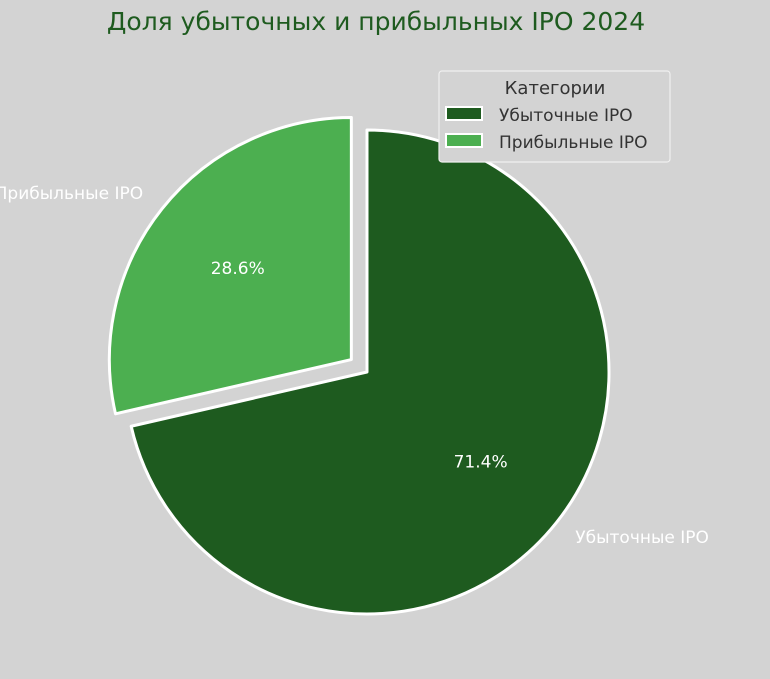  I want to click on legend-entry-label: Прибыльные IPO, so click(573, 143).